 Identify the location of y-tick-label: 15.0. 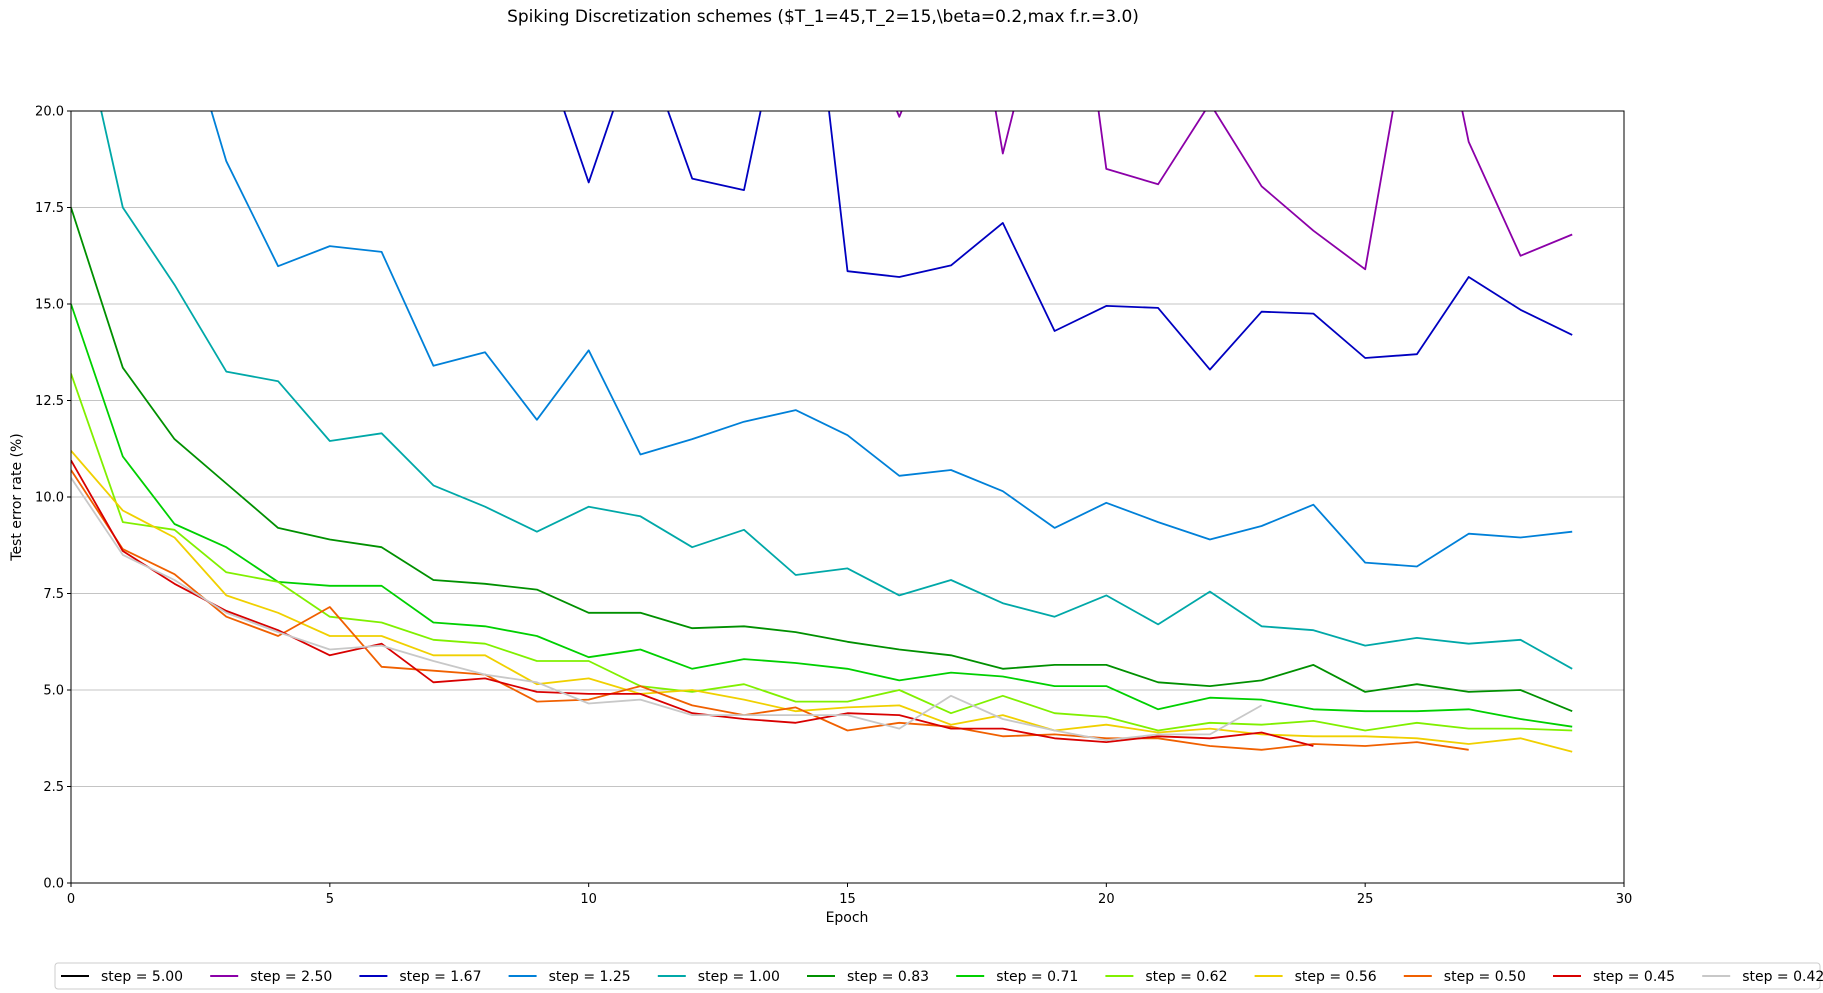
(49, 305).